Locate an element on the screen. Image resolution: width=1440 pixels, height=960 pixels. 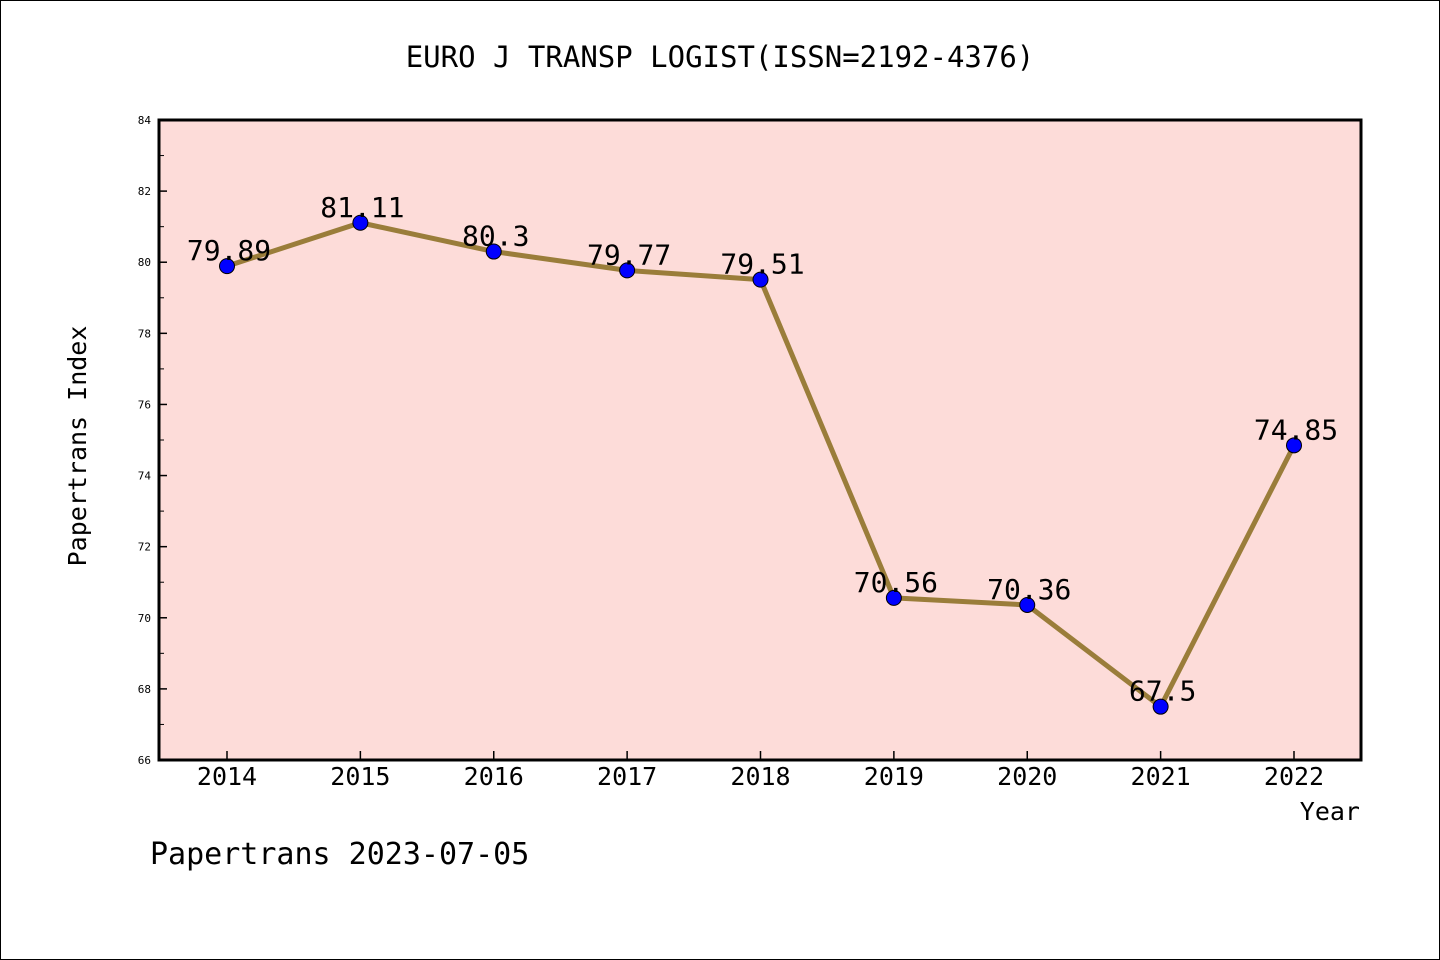
x-axis: 2014 2015 2016 2017 2018 2019 2020 2021 2022 is located at coordinates (760, 771).